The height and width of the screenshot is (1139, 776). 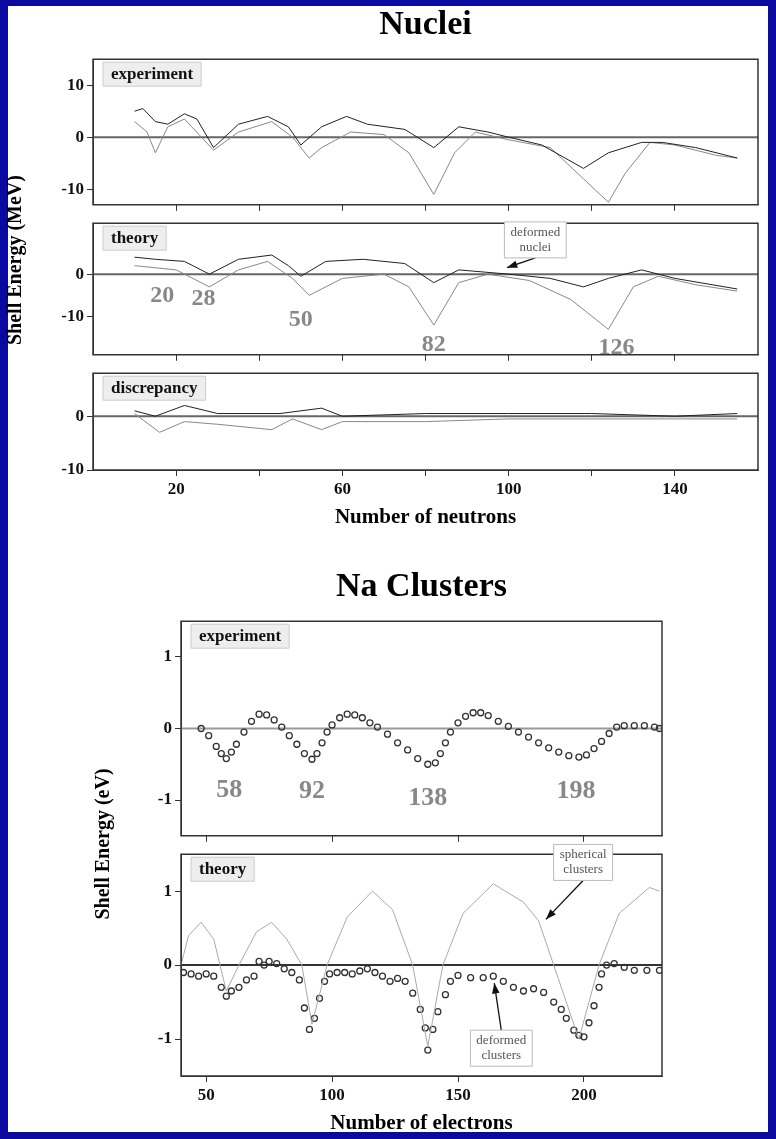 I want to click on annotation: 92, so click(x=311, y=789).